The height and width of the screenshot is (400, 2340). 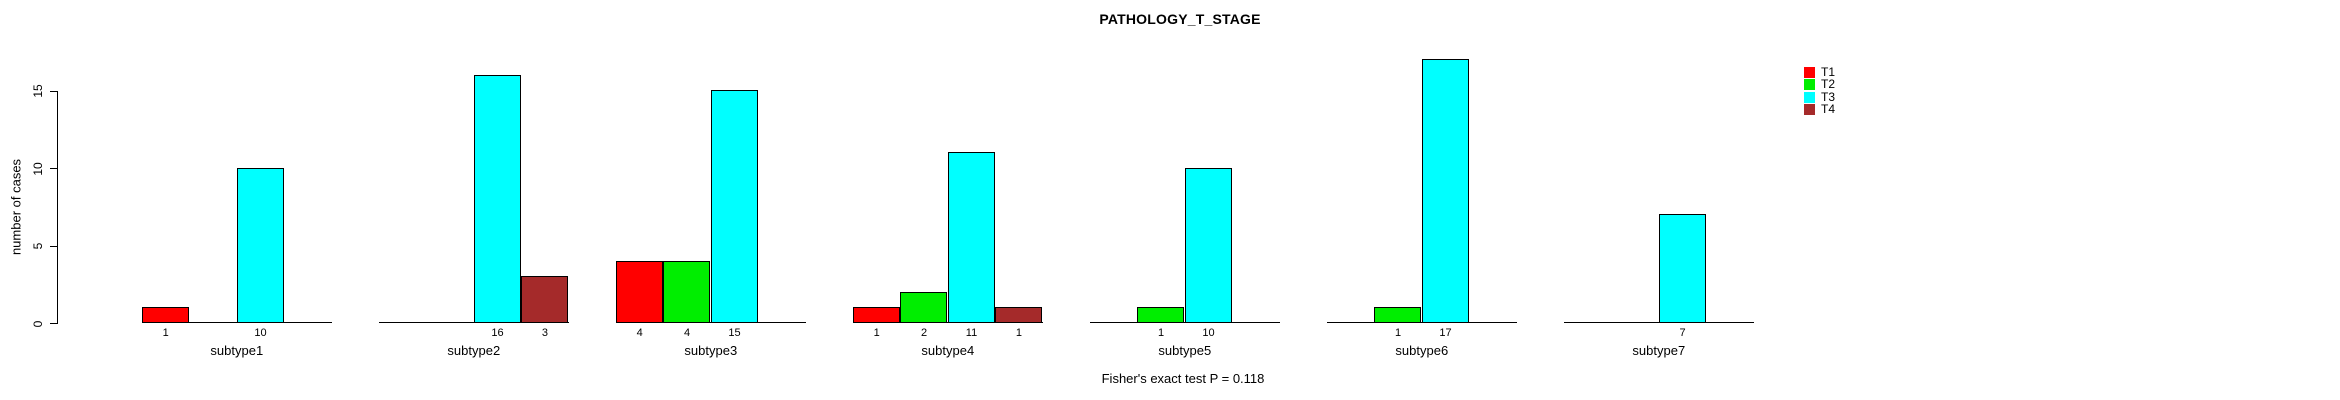 What do you see at coordinates (1809, 97) in the screenshot?
I see `legend-swatch-t3` at bounding box center [1809, 97].